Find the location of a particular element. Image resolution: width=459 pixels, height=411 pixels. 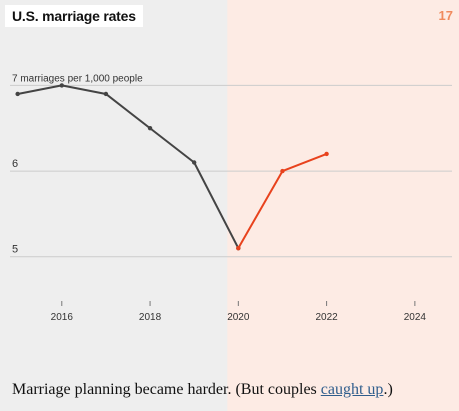

page-number: 17 is located at coordinates (445, 15).